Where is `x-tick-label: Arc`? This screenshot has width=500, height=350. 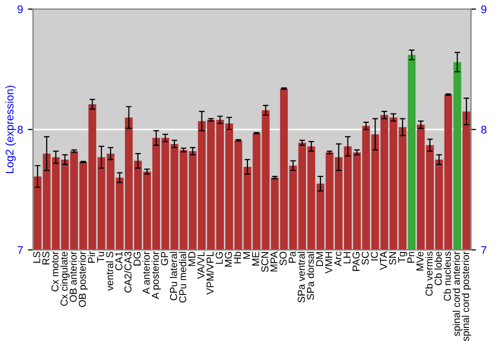
x-tick-label: Arc is located at coordinates (338, 259).